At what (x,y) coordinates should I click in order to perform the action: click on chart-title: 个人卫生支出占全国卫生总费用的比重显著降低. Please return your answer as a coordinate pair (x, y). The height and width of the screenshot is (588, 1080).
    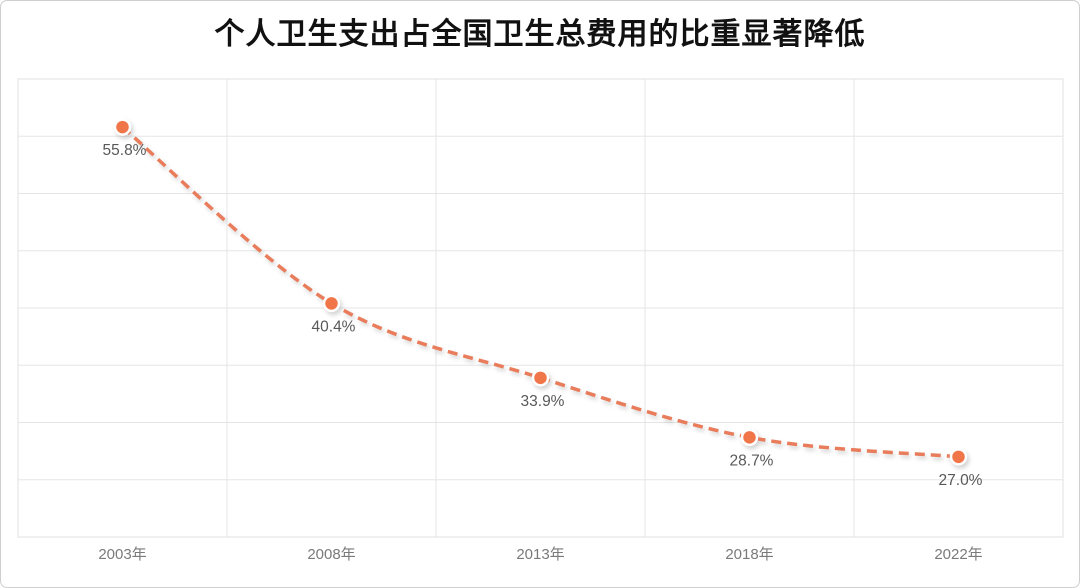
    Looking at the image, I should click on (540, 34).